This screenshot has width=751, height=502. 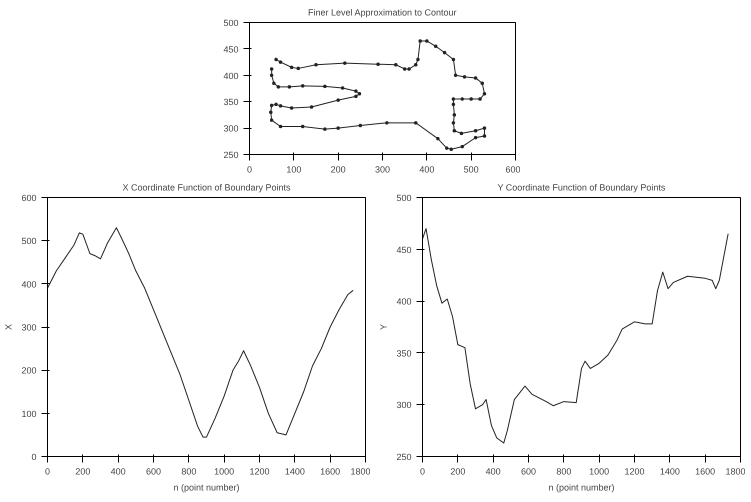 What do you see at coordinates (29, 198) in the screenshot?
I see `y-tick-label: 600` at bounding box center [29, 198].